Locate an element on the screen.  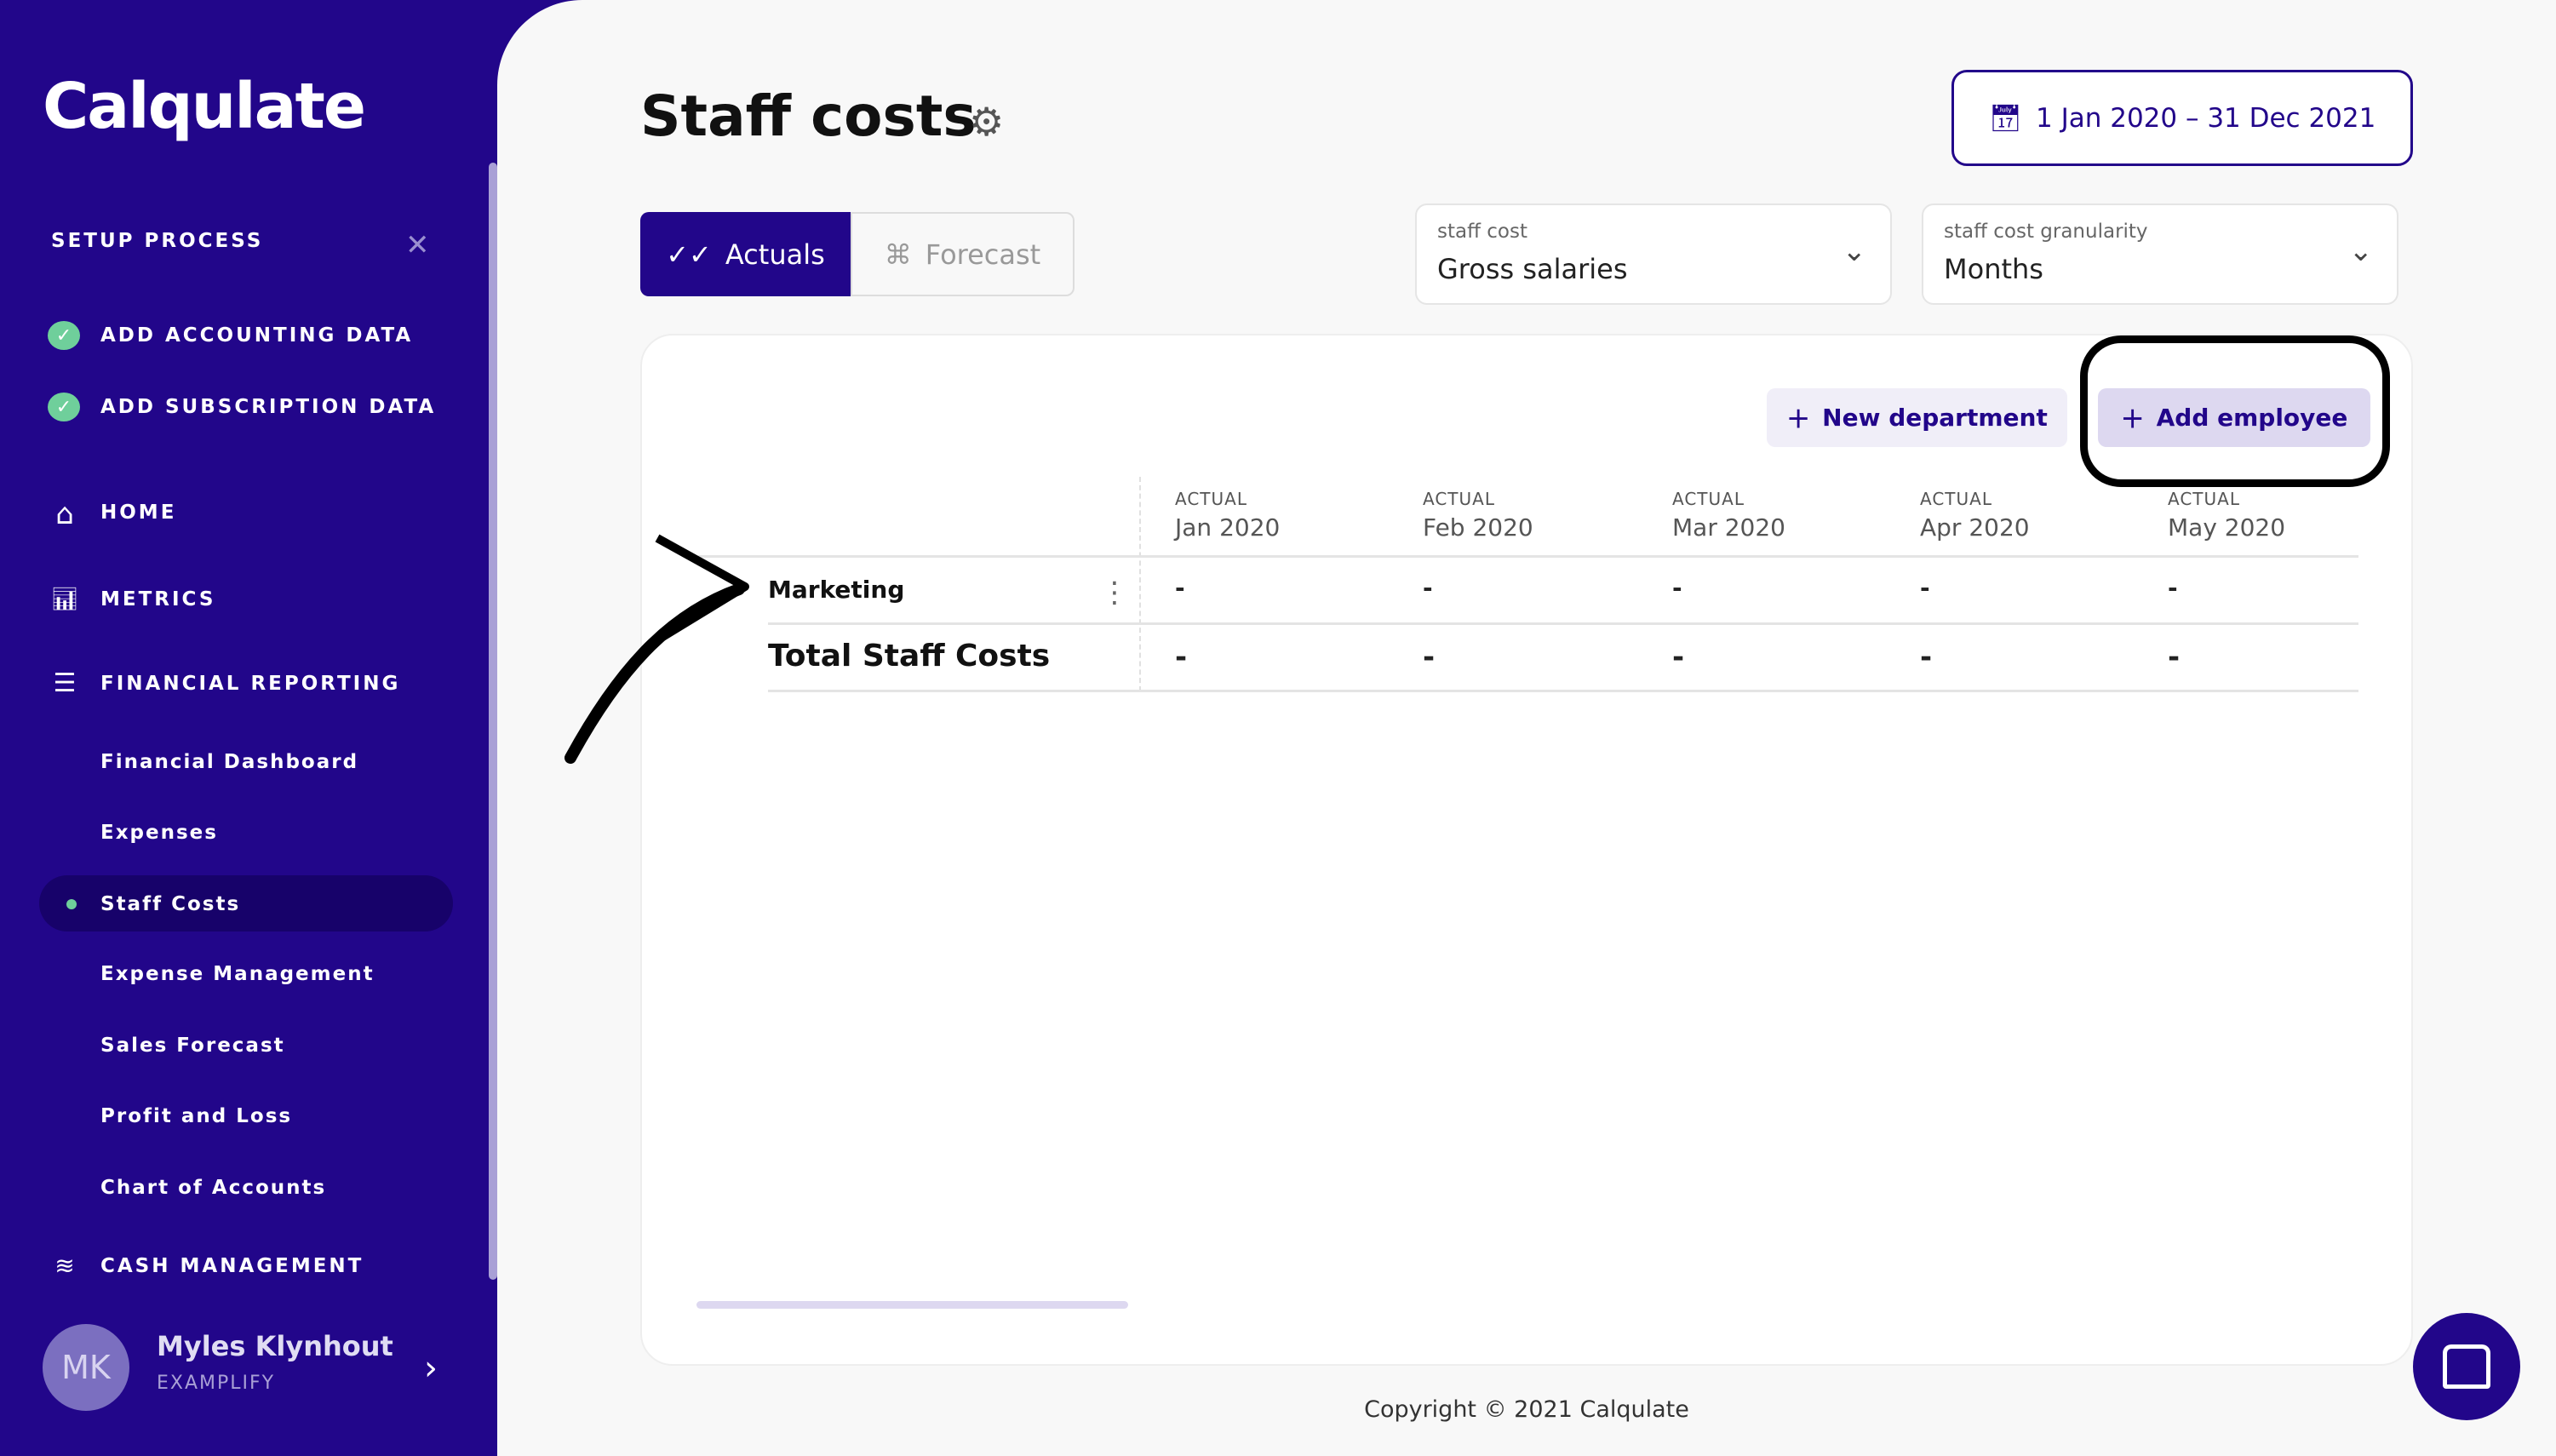
select-label: staff cost granularity is located at coordinates (2046, 232).